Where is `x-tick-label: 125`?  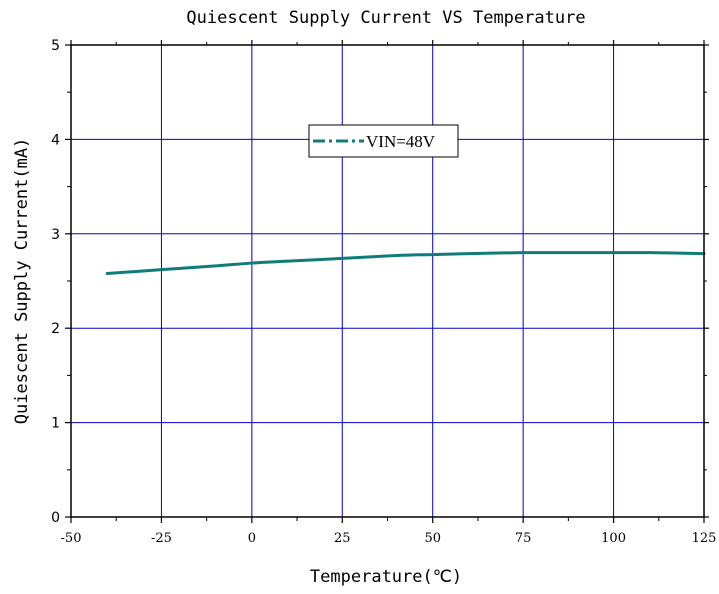 x-tick-label: 125 is located at coordinates (704, 538).